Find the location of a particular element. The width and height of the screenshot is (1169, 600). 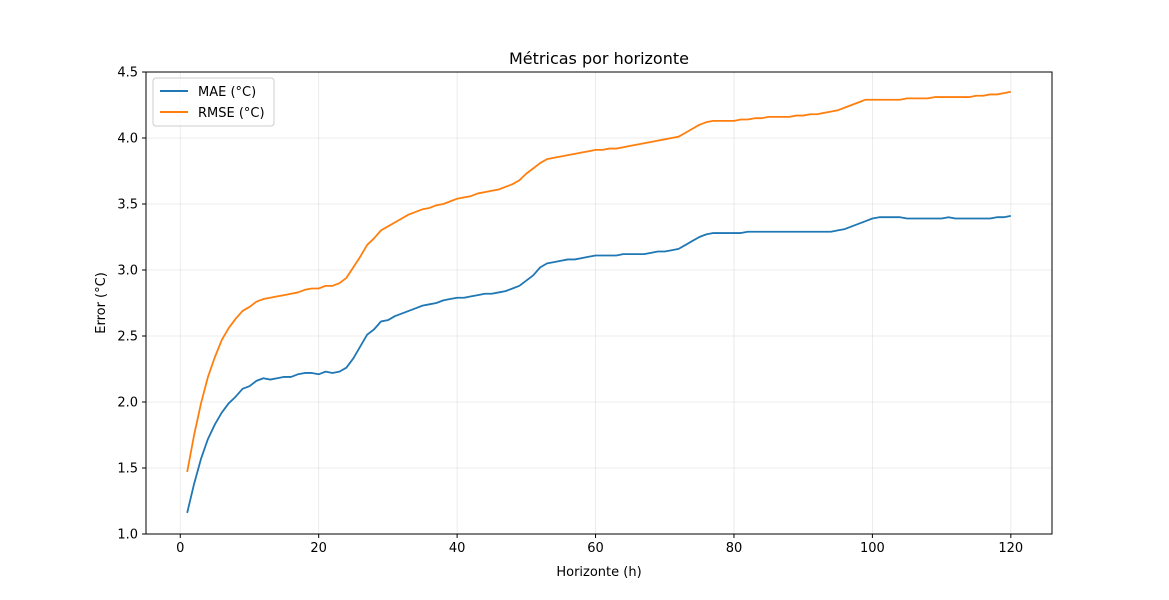

legend-label-rmse: RMSE (°C) is located at coordinates (231, 113).